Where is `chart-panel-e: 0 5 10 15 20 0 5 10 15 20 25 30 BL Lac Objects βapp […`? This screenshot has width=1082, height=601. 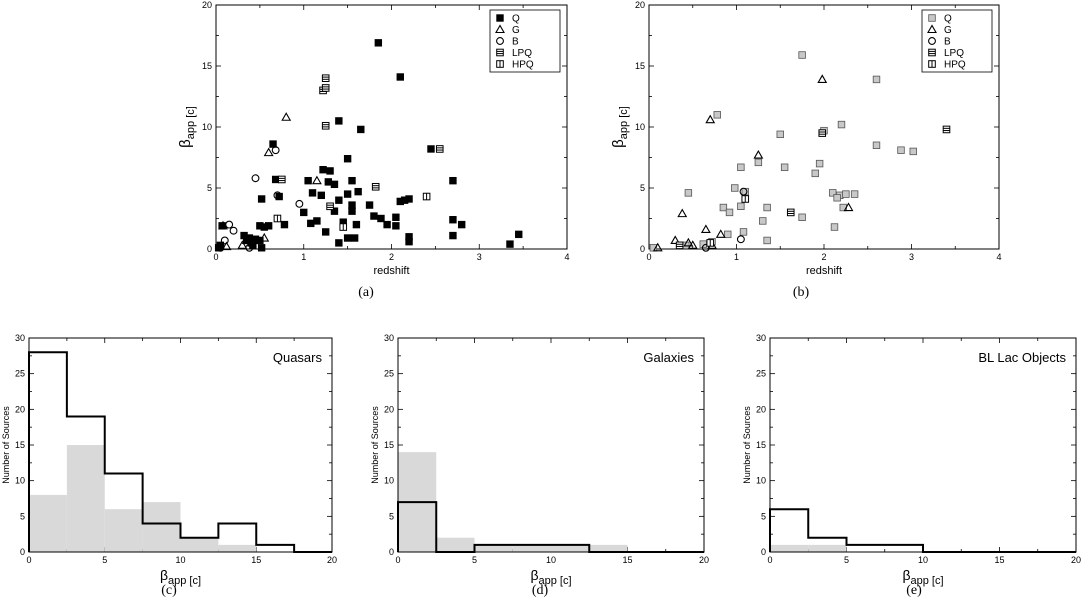 chart-panel-e: 0 5 10 15 20 0 5 10 15 20 25 30 BL Lac Objects βapp [… is located at coordinates (911, 460).